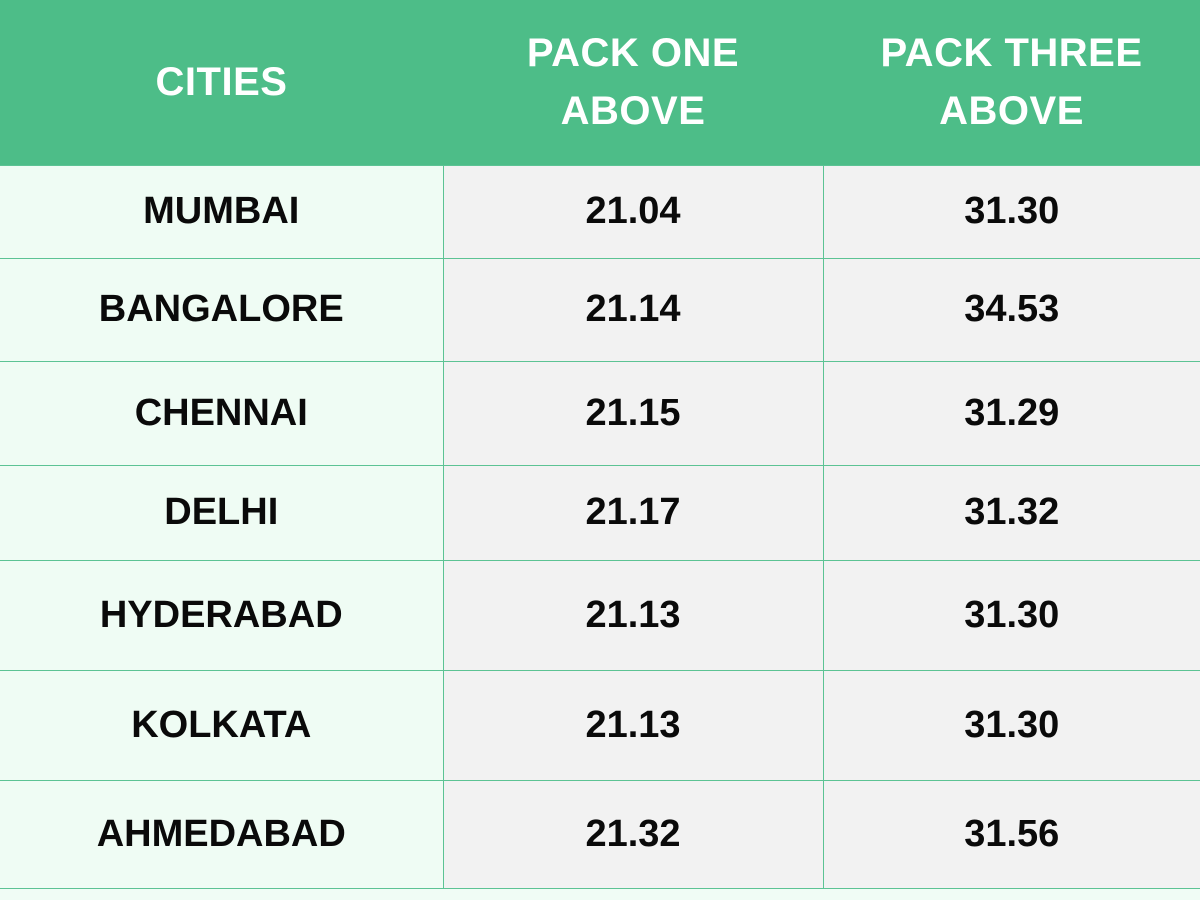 This screenshot has height=900, width=1200. What do you see at coordinates (633, 413) in the screenshot?
I see `pack-one-cell: 21.15` at bounding box center [633, 413].